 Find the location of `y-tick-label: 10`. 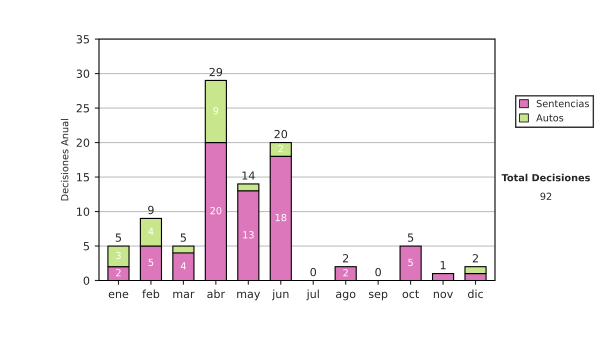

y-tick-label: 10 is located at coordinates (83, 212).